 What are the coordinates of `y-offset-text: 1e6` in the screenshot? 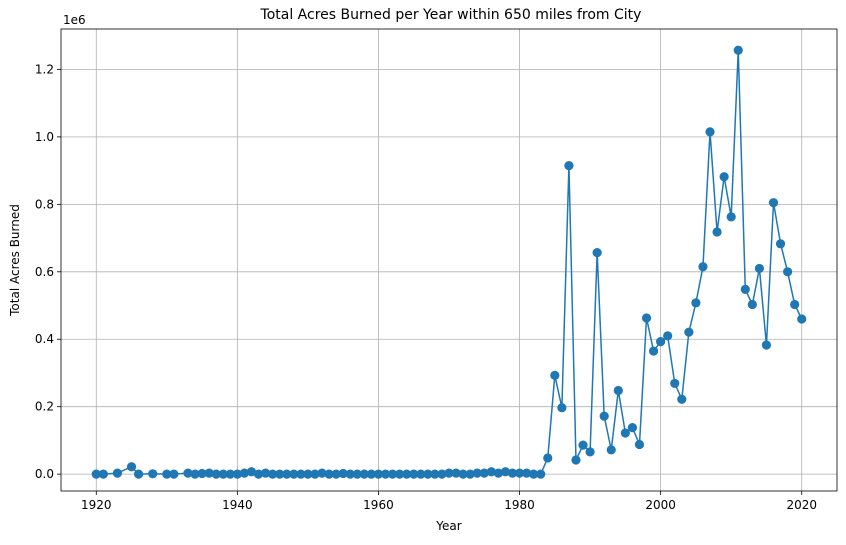 It's located at (74, 20).